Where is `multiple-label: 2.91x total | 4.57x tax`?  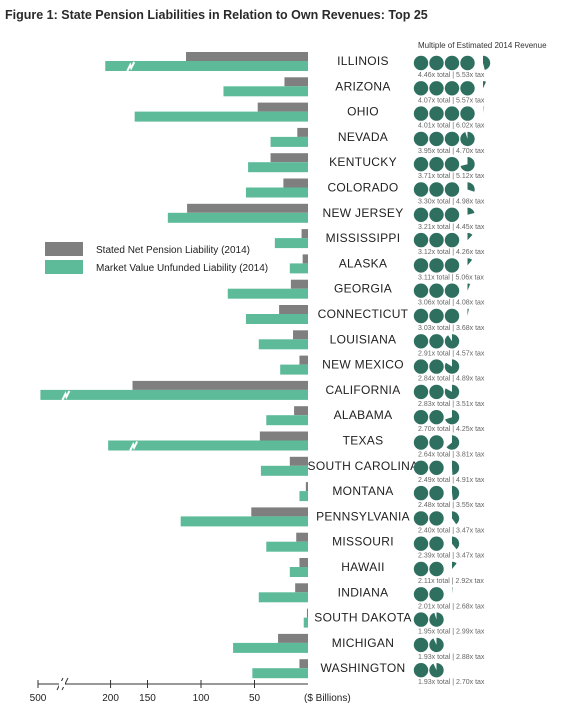 multiple-label: 2.91x total | 4.57x tax is located at coordinates (451, 353).